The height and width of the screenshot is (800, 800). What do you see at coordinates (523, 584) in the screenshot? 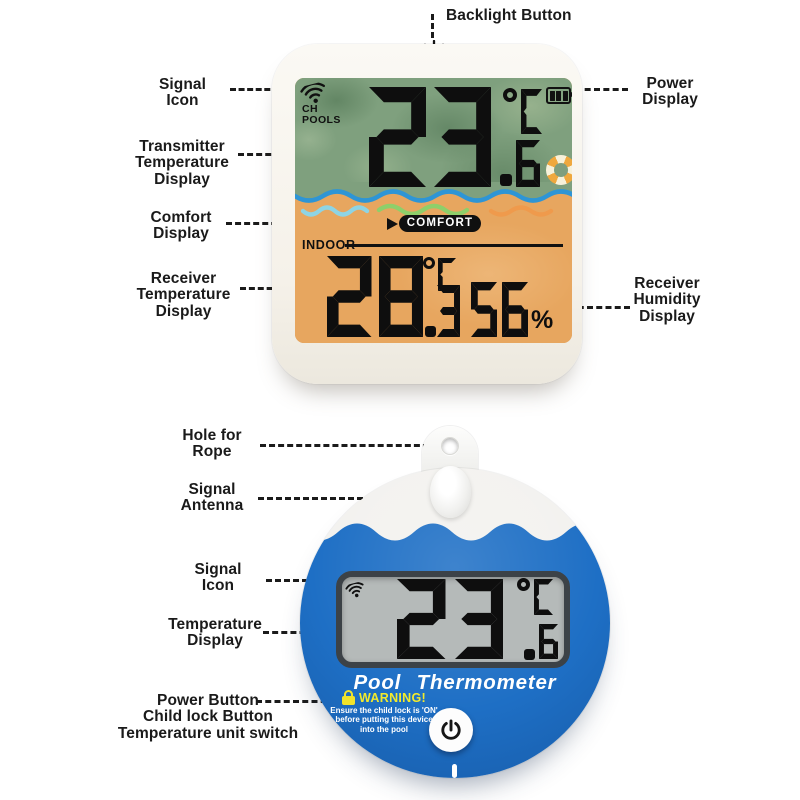
I see `floater-degree-symbol` at bounding box center [523, 584].